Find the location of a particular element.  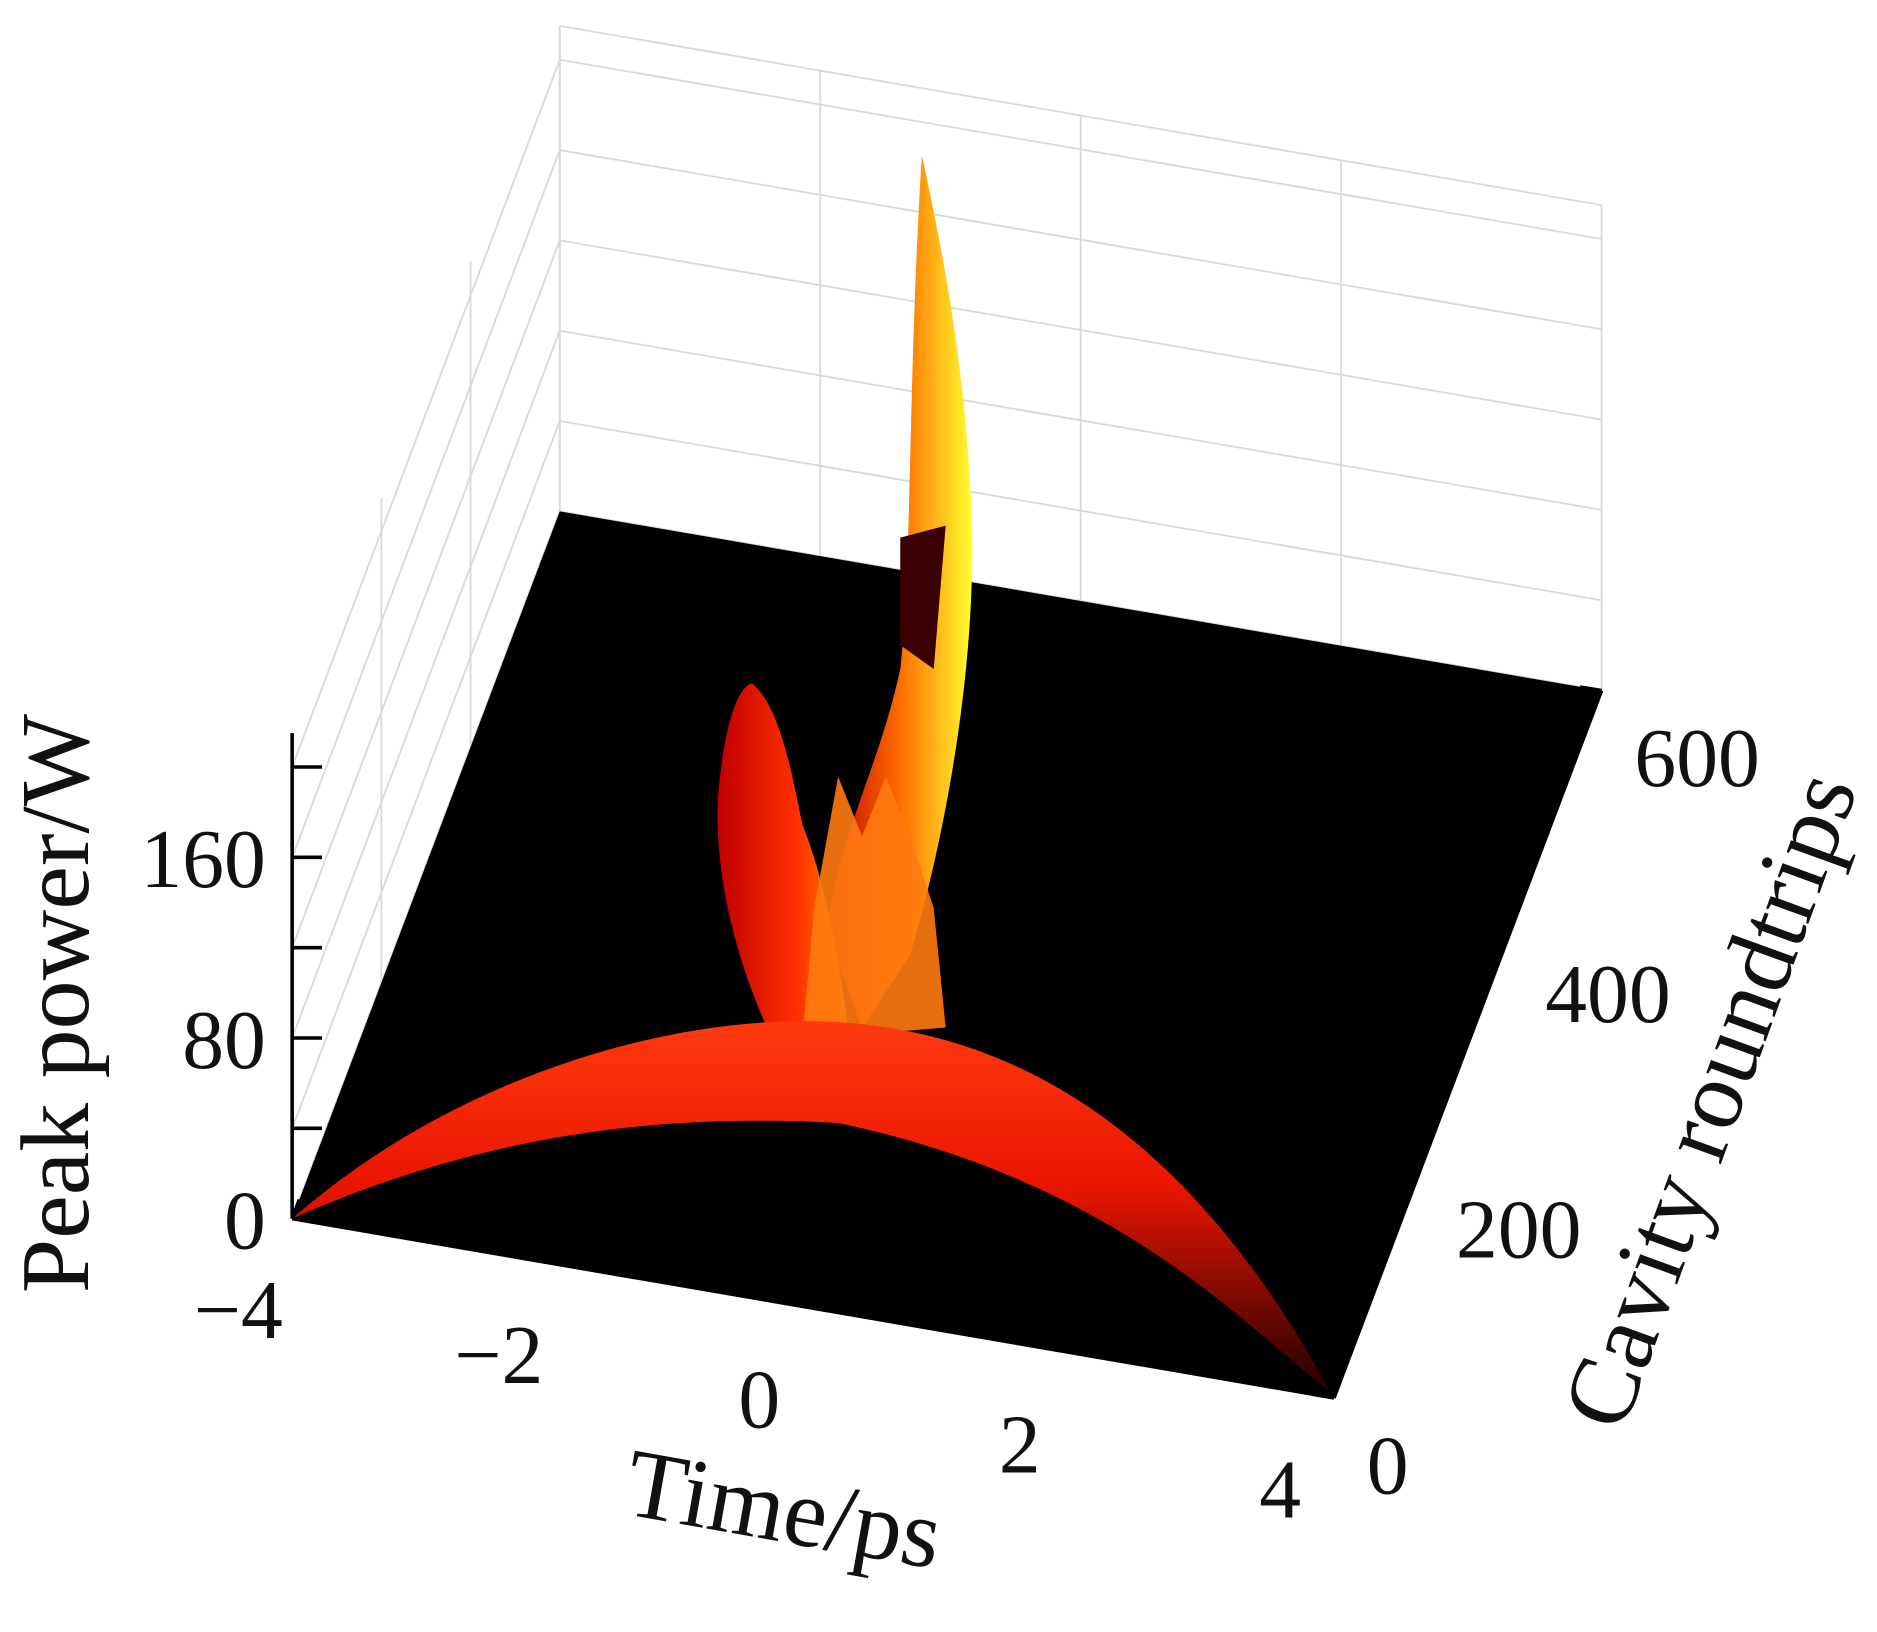

surface-ridge is located at coordinates (923, 597).